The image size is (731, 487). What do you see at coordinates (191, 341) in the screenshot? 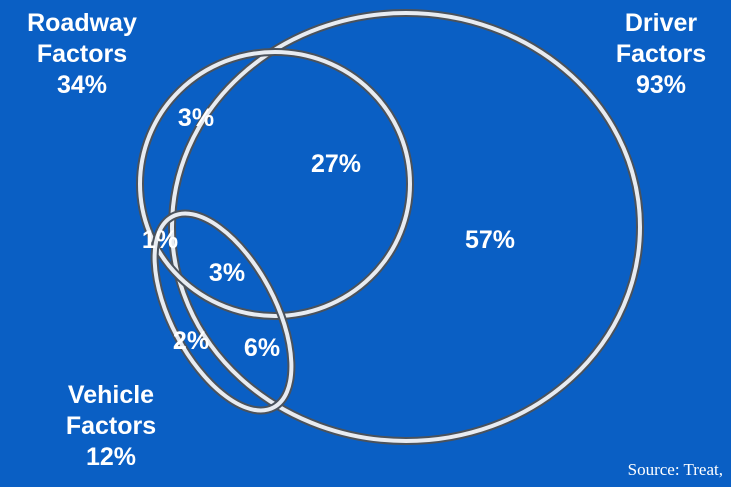
I see `region-vehicle-only: 2%` at bounding box center [191, 341].